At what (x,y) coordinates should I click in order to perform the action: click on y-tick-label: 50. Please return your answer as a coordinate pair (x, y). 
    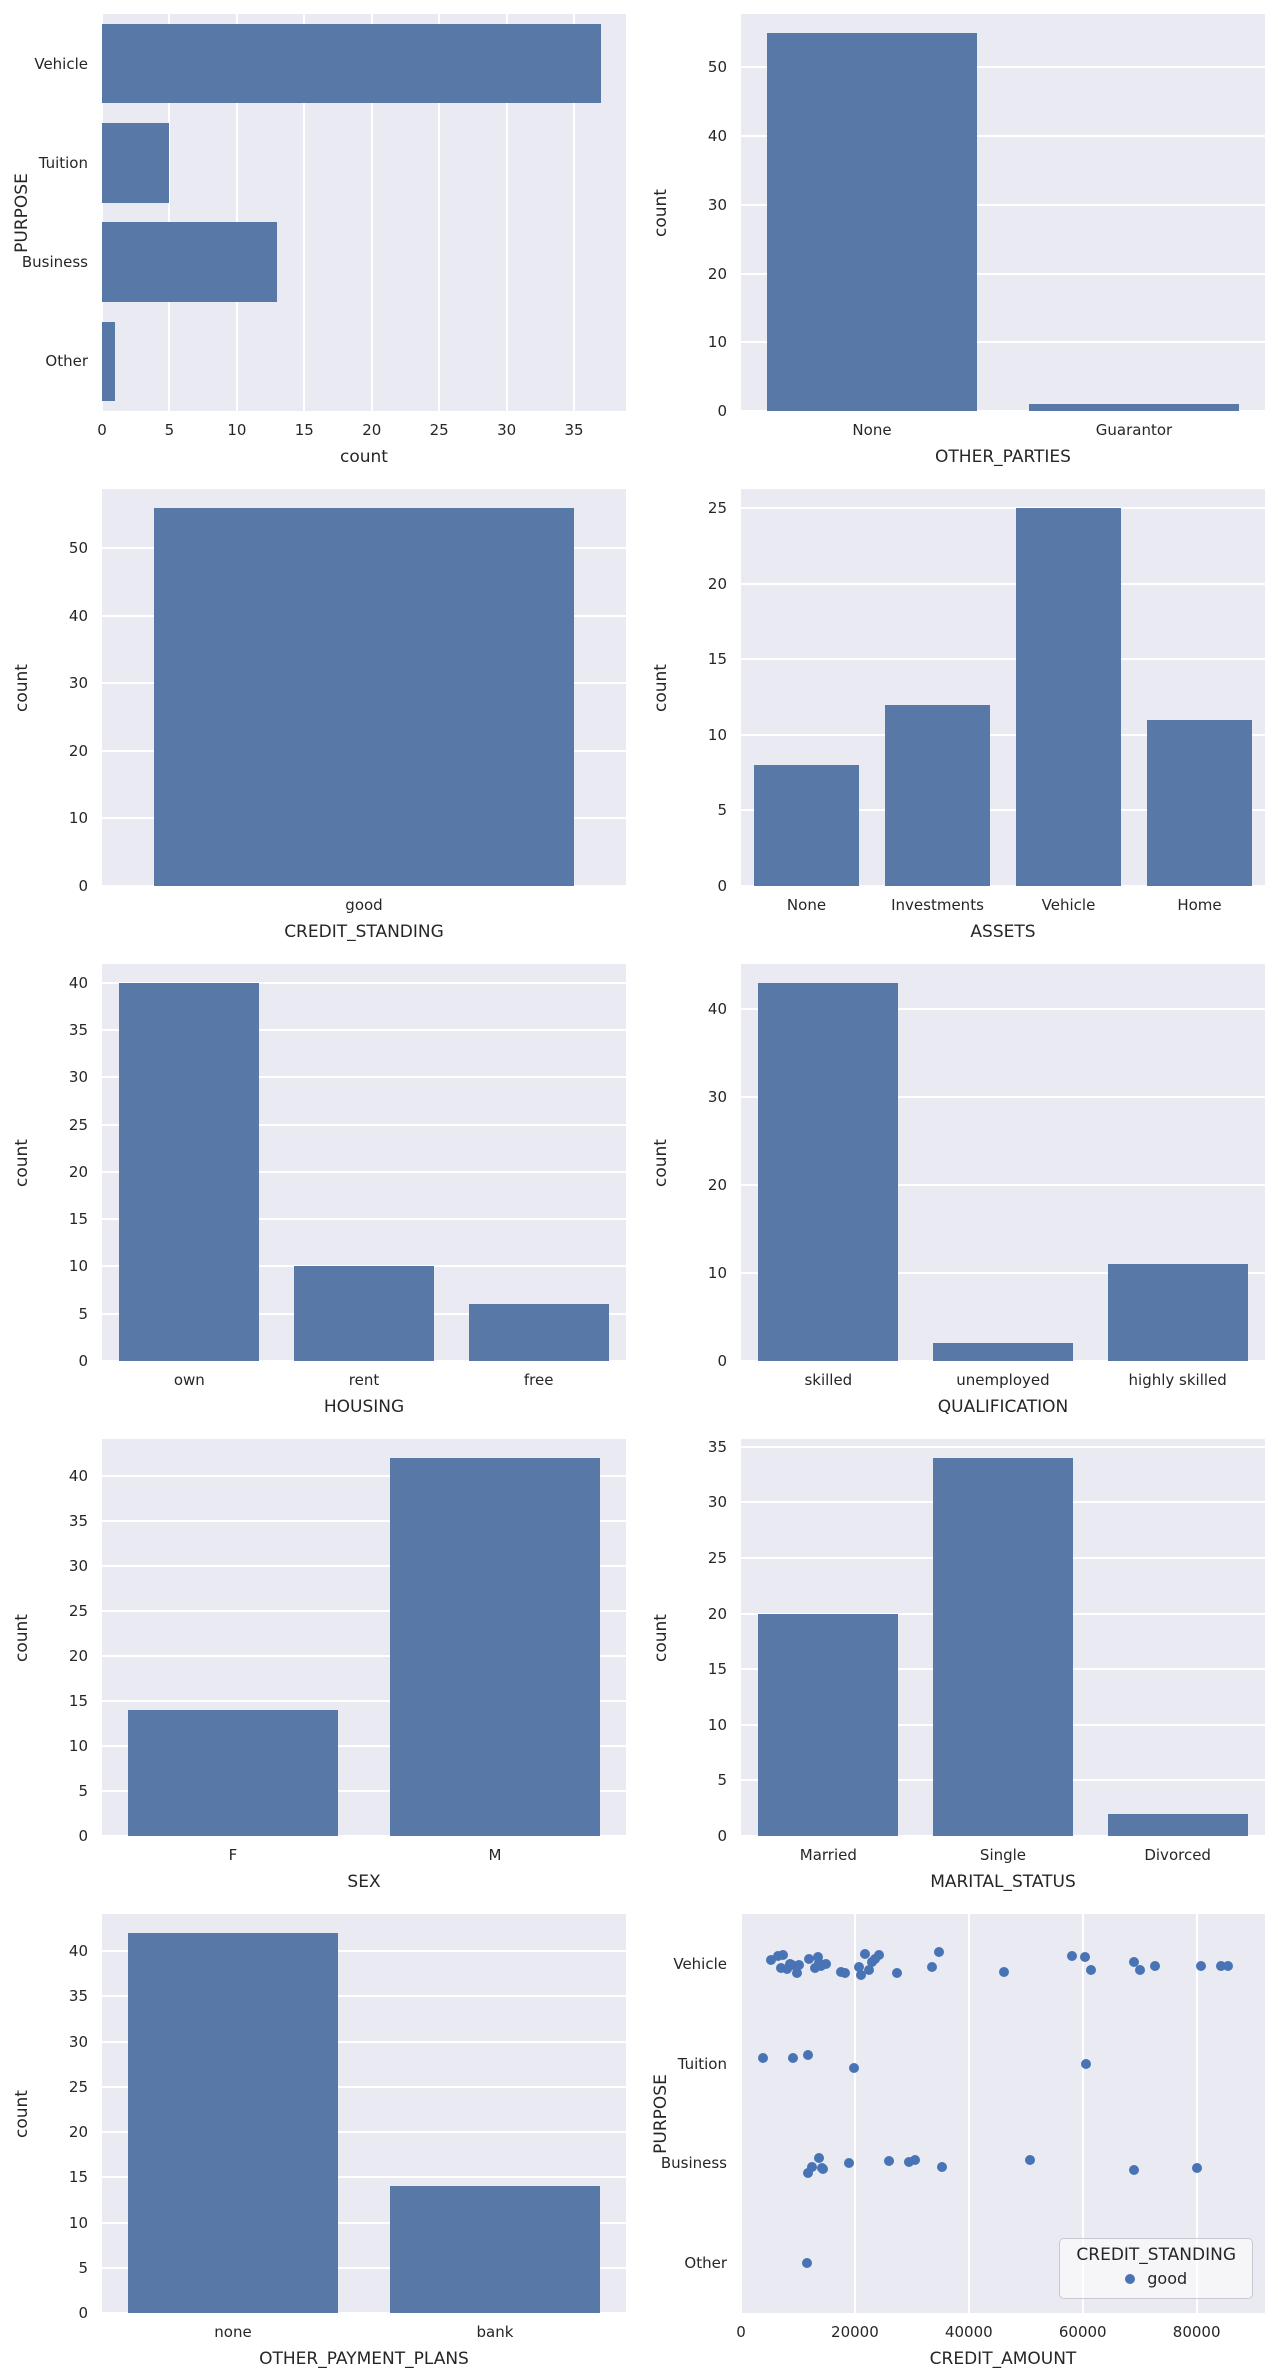
    Looking at the image, I should click on (78, 548).